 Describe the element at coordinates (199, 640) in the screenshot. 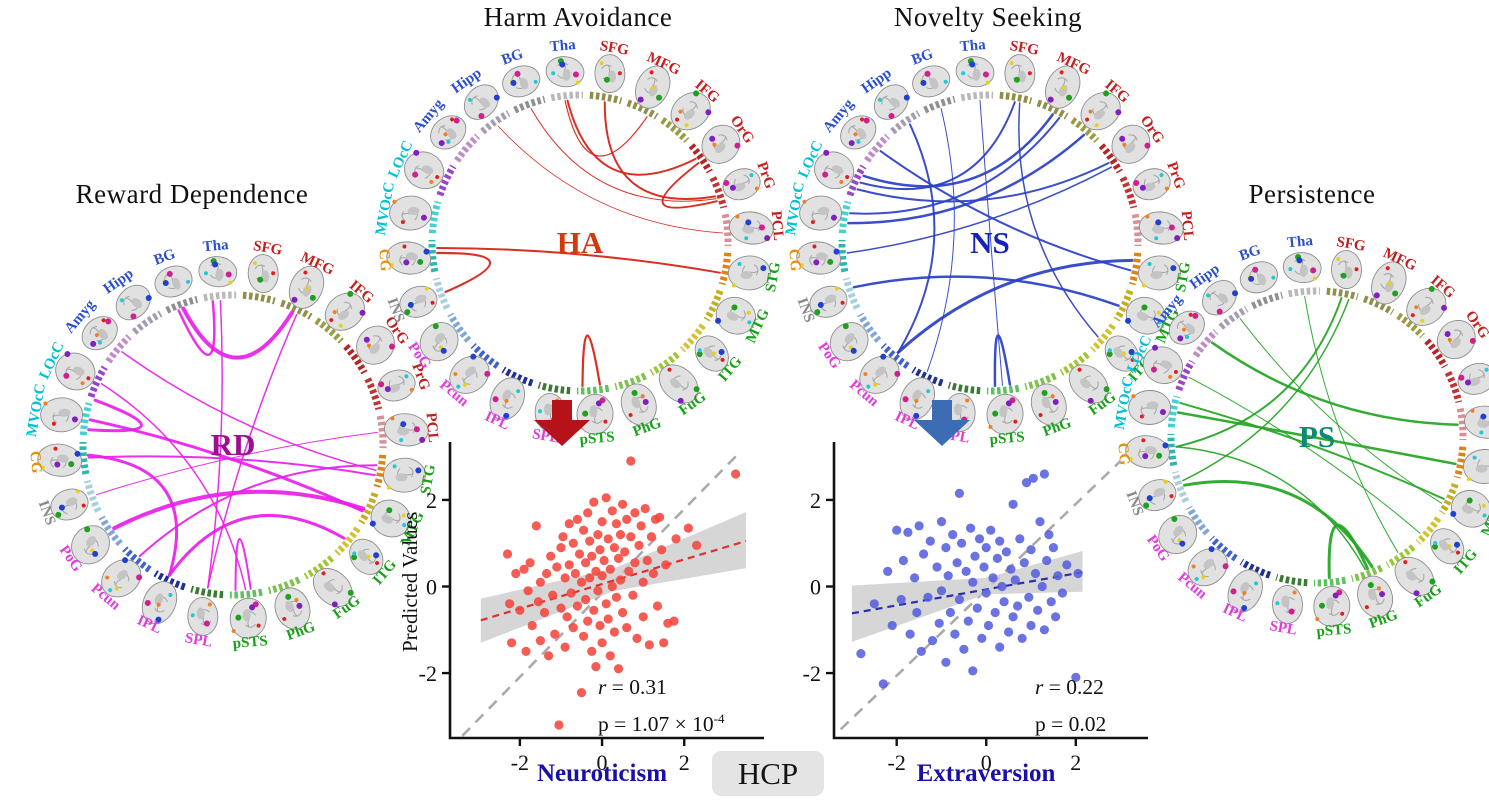

I see `region-label-SPL: SPL` at that location.